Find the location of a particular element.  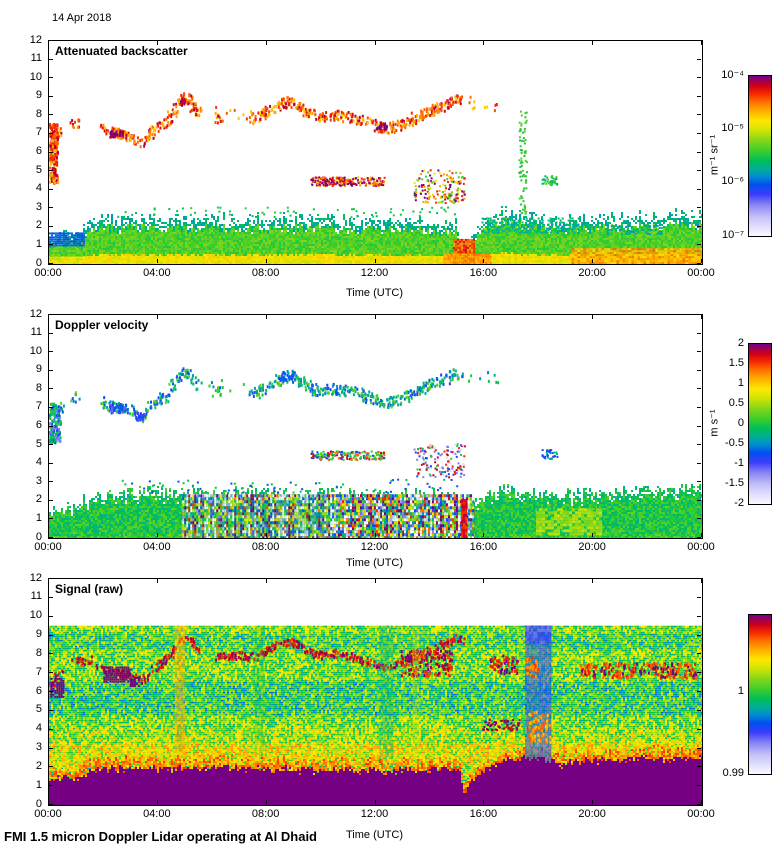

backscatter-panel-title: Attenuated backscatter is located at coordinates (121, 51).